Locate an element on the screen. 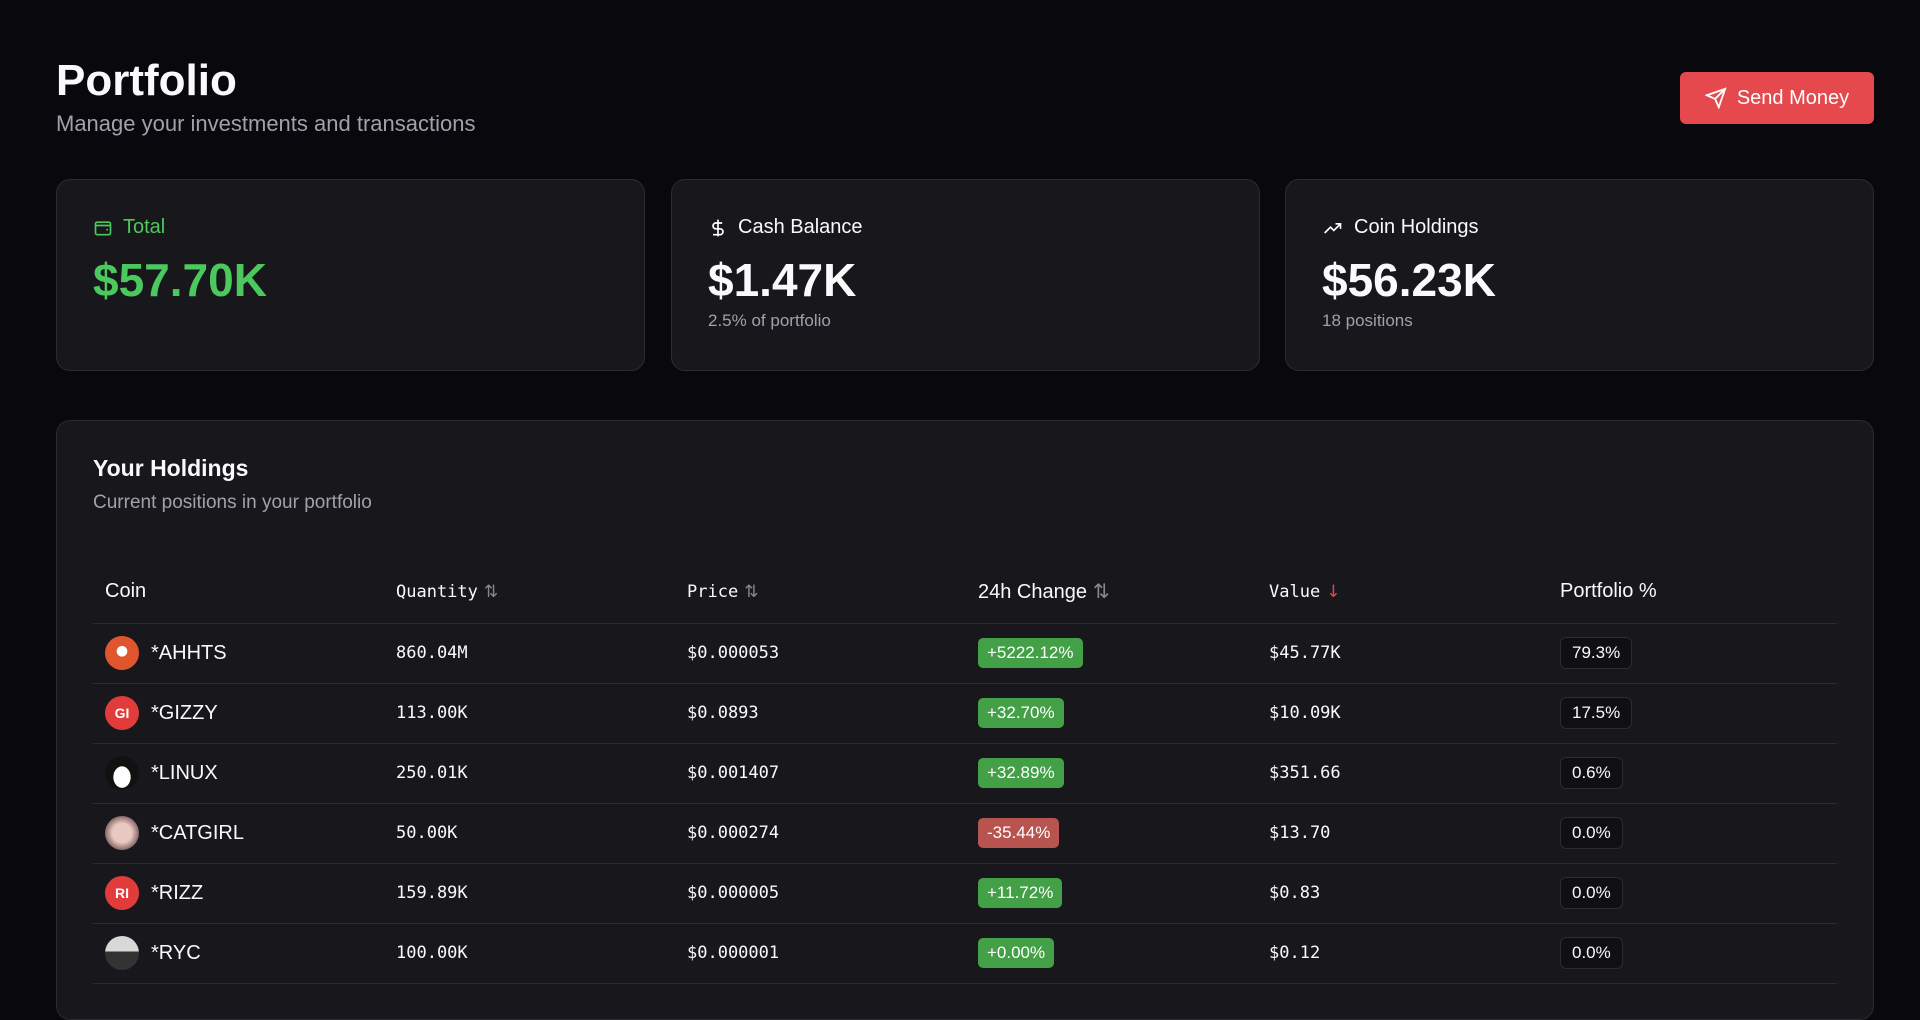 The height and width of the screenshot is (1020, 1920). value-cell: $45.77K is located at coordinates (1402, 653).